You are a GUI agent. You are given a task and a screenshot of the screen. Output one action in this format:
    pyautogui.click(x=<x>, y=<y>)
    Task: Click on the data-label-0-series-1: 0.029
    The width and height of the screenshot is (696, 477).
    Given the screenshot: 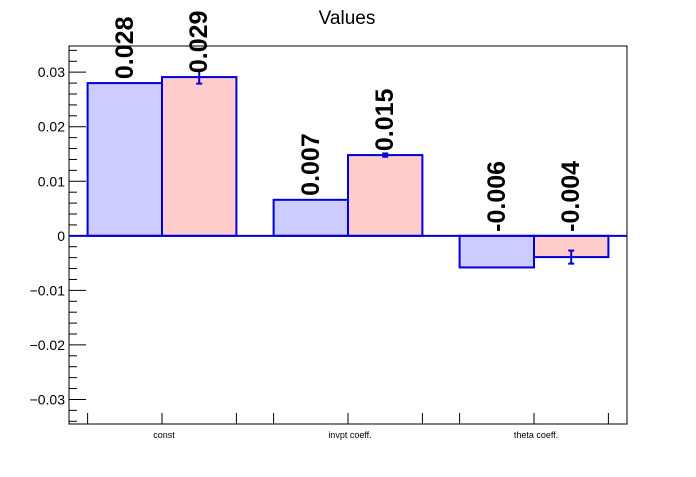 What is the action you would take?
    pyautogui.click(x=199, y=42)
    